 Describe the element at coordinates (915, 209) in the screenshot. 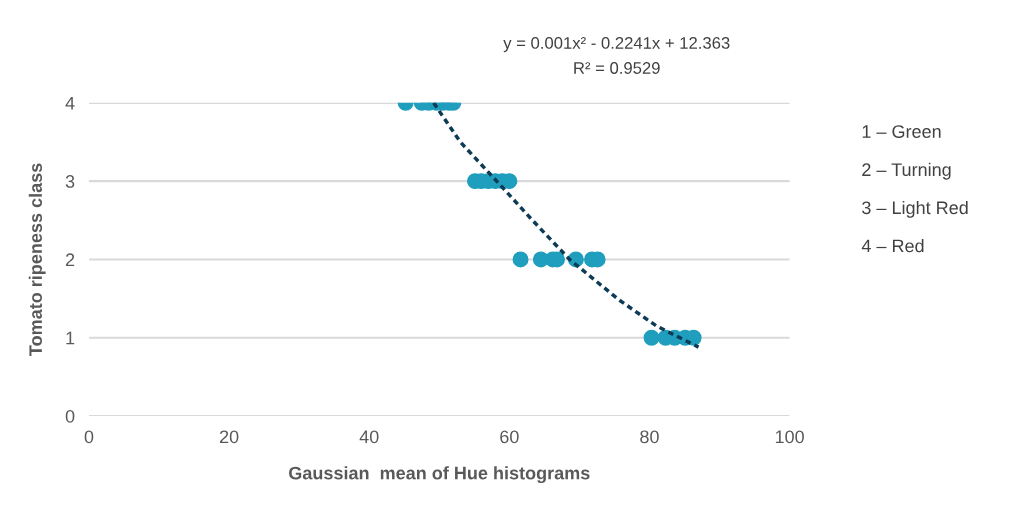

I see `text: 3 – Light Red` at that location.